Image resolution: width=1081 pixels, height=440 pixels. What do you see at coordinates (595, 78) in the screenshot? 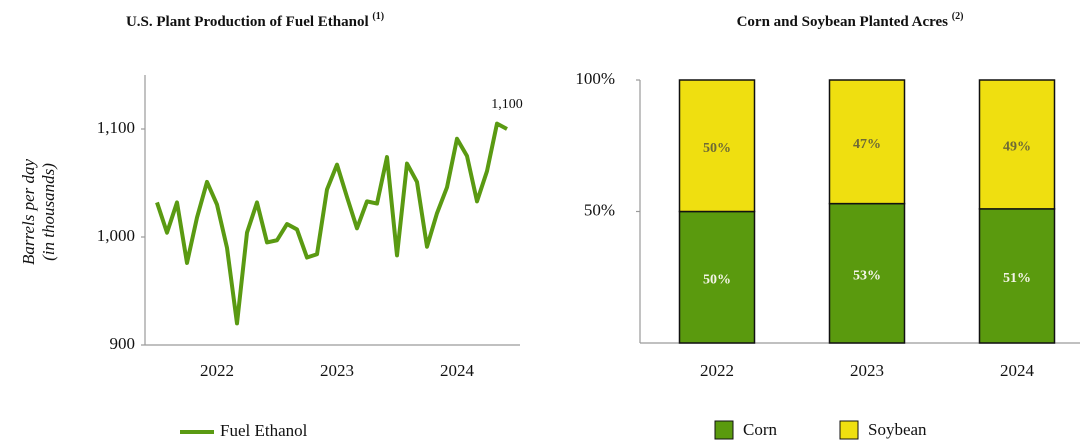
I see `y-tick-label: 100%` at bounding box center [595, 78].